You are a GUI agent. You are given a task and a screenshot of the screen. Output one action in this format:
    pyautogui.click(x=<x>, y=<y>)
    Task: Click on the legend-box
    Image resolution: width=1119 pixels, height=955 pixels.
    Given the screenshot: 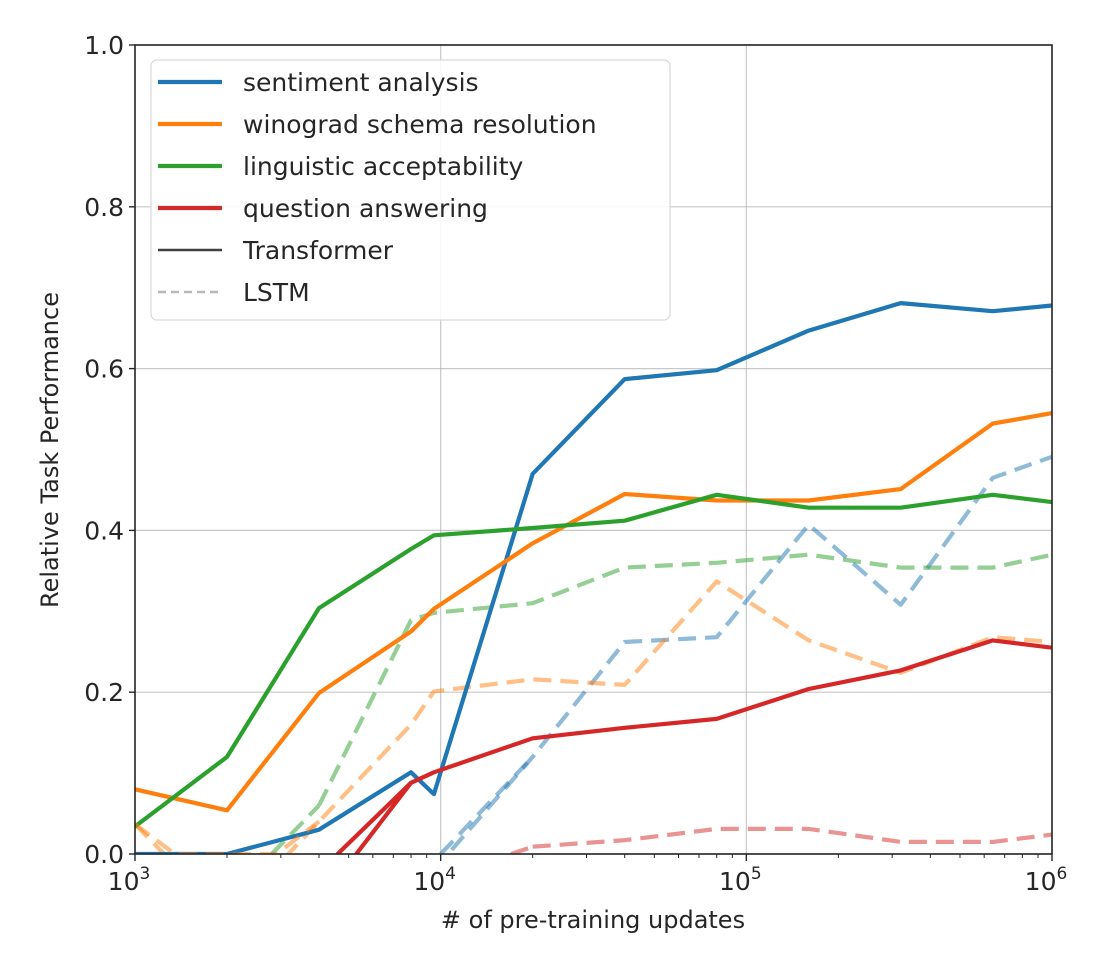 What is the action you would take?
    pyautogui.click(x=410, y=190)
    